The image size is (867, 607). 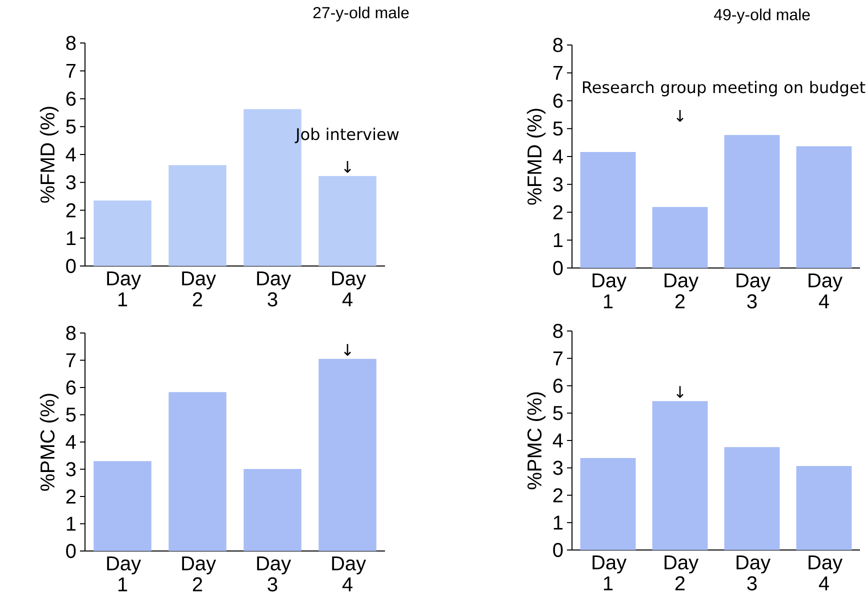 What do you see at coordinates (346, 136) in the screenshot?
I see `annotation: Job interview` at bounding box center [346, 136].